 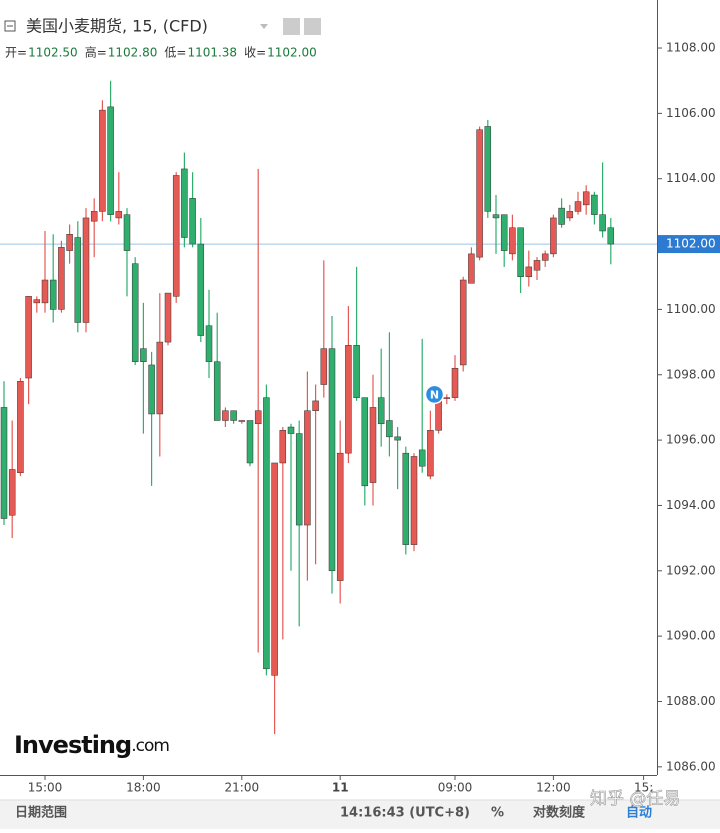 What do you see at coordinates (455, 788) in the screenshot?
I see `x-tick-label: 09:00` at bounding box center [455, 788].